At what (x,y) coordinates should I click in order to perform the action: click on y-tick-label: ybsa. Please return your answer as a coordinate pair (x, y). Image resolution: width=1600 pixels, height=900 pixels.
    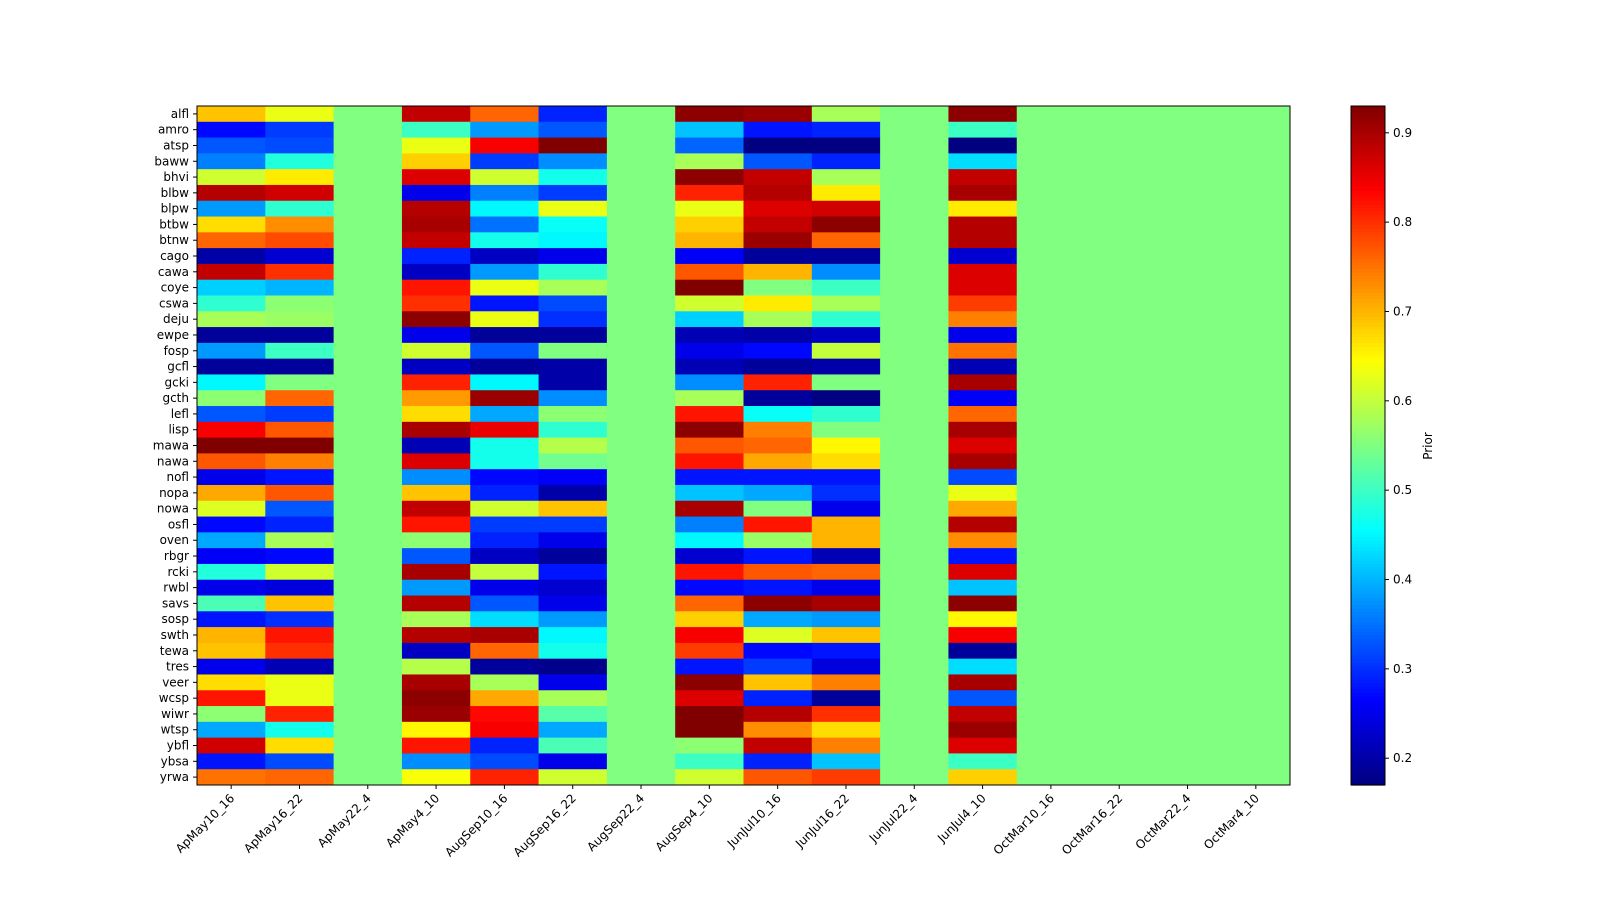
    Looking at the image, I should click on (175, 761).